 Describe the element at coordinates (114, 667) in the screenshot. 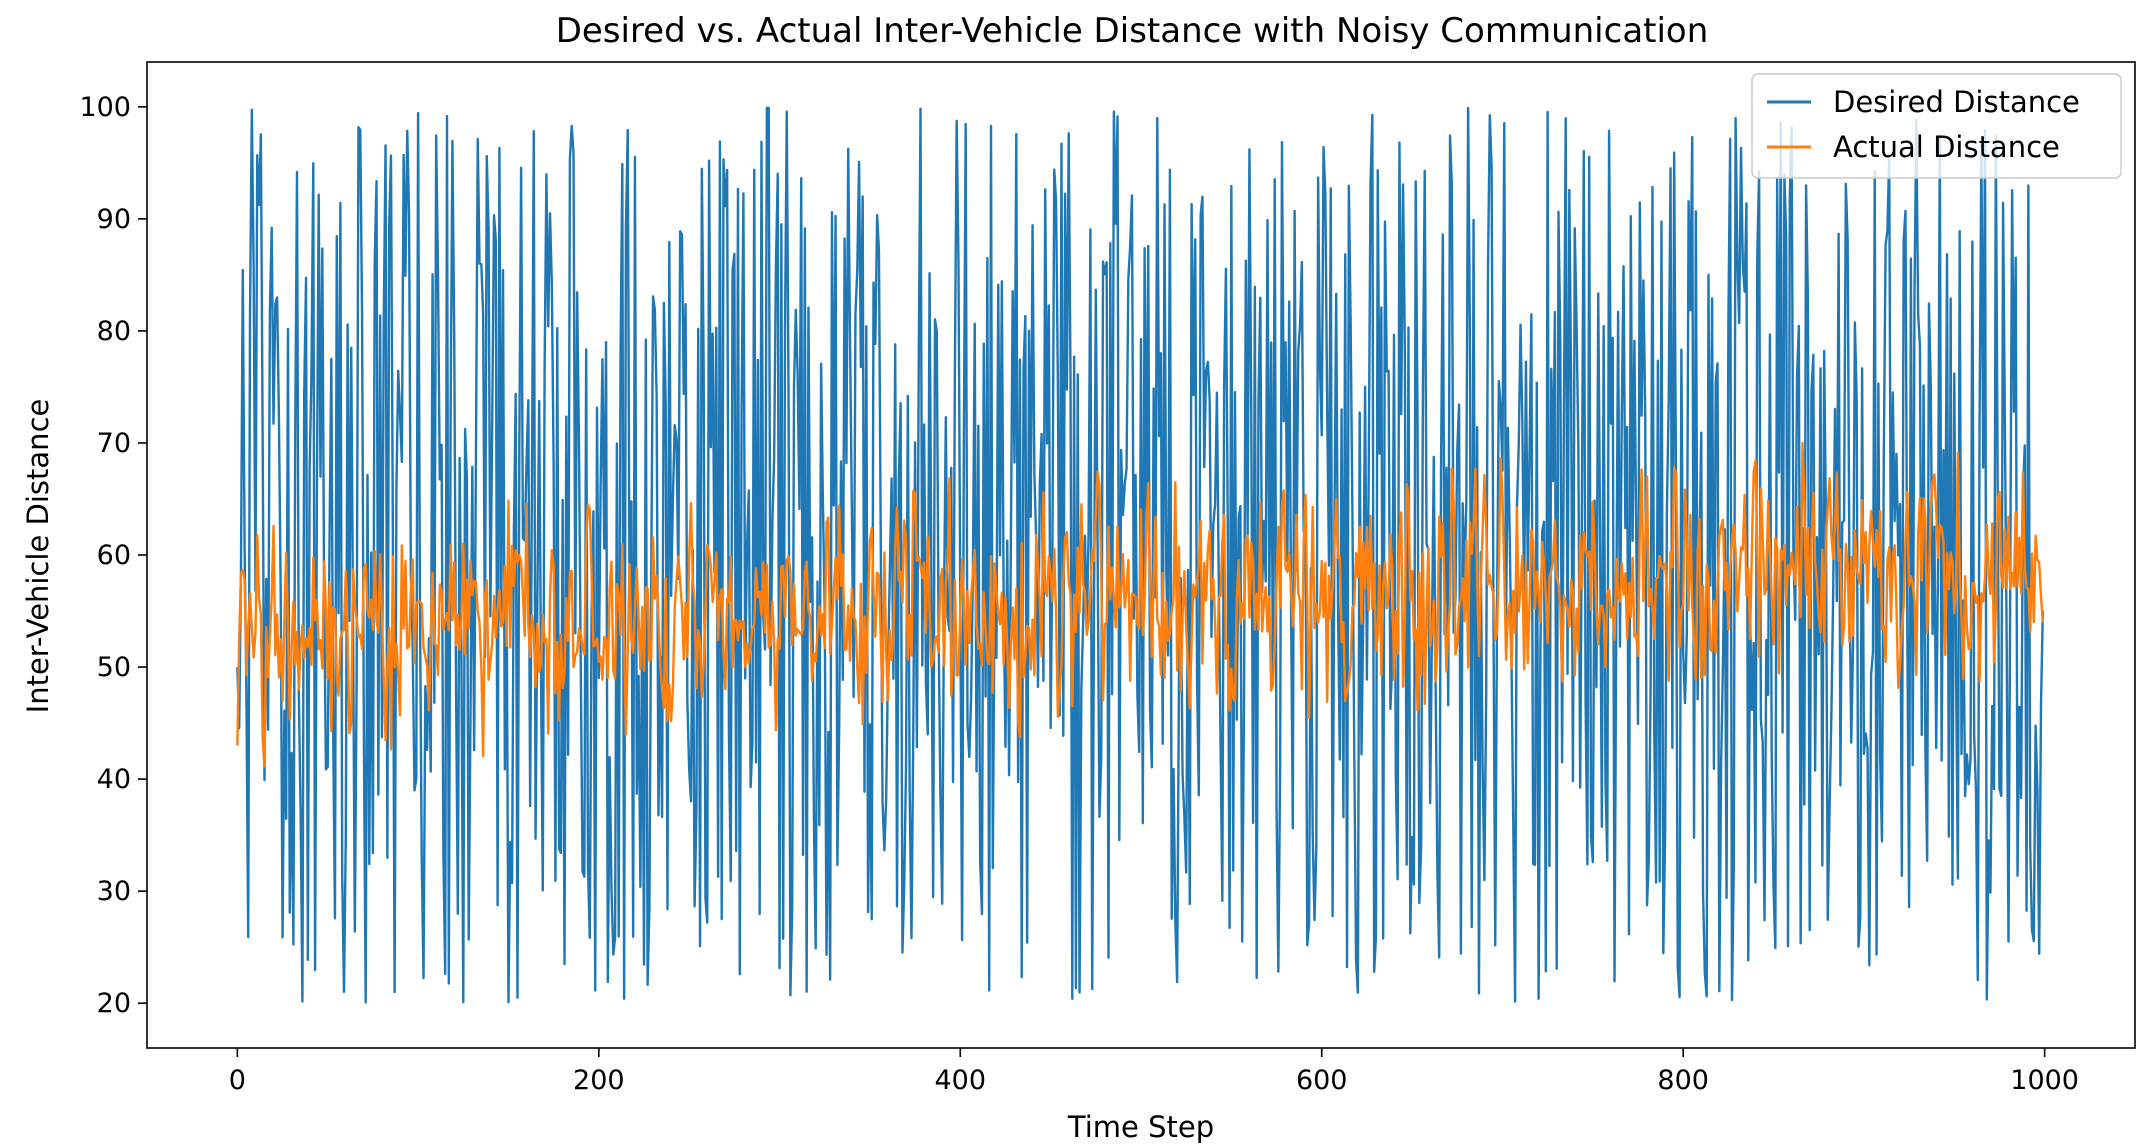

I see `y-tick-label: 50` at that location.